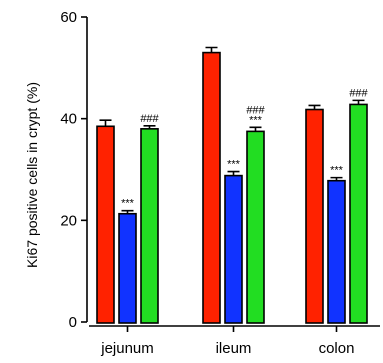  Describe the element at coordinates (68, 17) in the screenshot. I see `y-tick-label: 60` at that location.